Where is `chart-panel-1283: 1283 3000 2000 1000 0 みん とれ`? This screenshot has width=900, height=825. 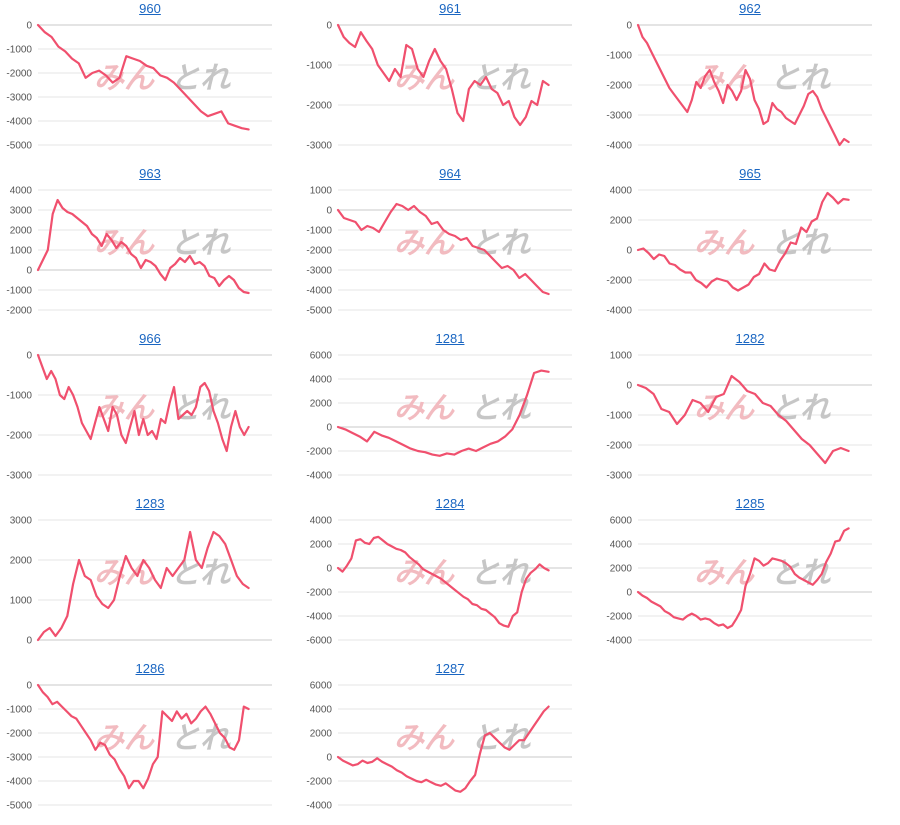 chart-panel-1283: 1283 3000 2000 1000 0 みん とれ is located at coordinates (150, 577).